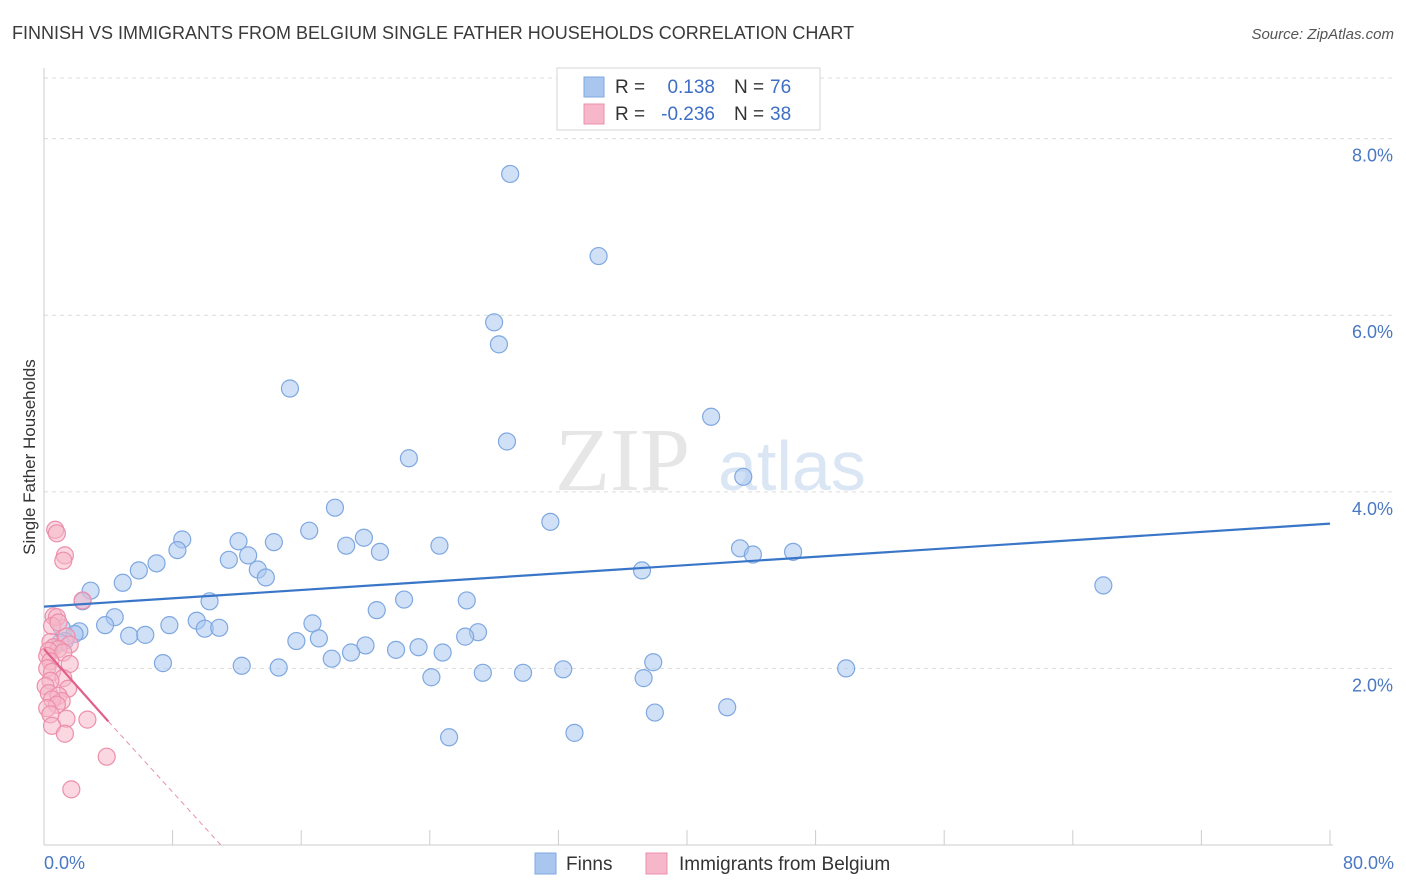 This screenshot has width=1406, height=892. I want to click on stats-legend: R = 0.138 N = 76 R = -0.236 N = 38, so click(688, 99).